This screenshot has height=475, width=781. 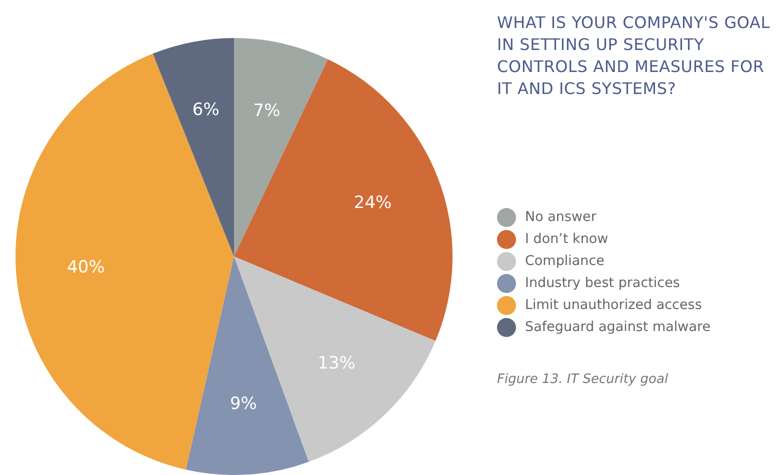 What do you see at coordinates (243, 404) in the screenshot?
I see `data-label: 9%` at bounding box center [243, 404].